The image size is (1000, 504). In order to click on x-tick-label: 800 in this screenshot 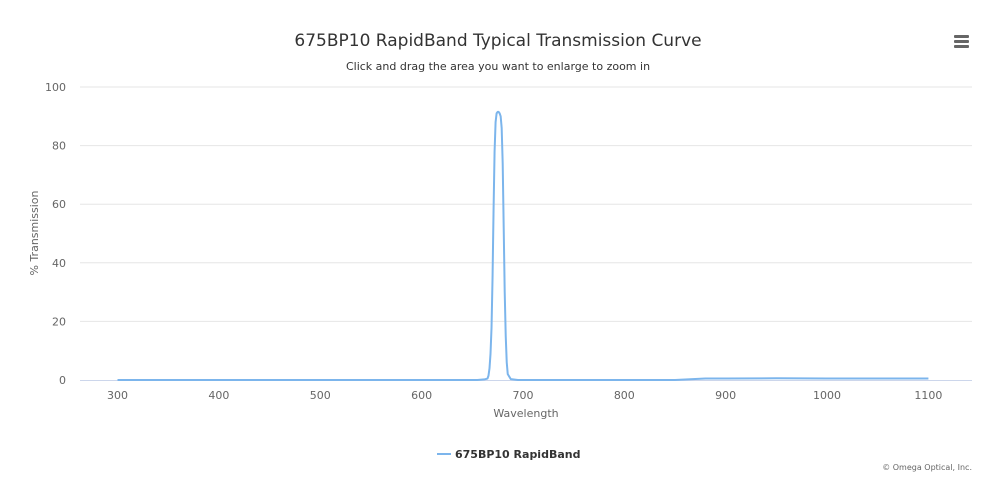, I will do `click(624, 395)`.